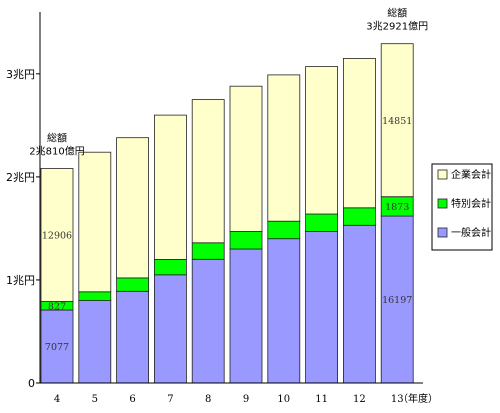  Describe the element at coordinates (56, 151) in the screenshot. I see `annotation-total-value-4: 2兆810億円` at that location.